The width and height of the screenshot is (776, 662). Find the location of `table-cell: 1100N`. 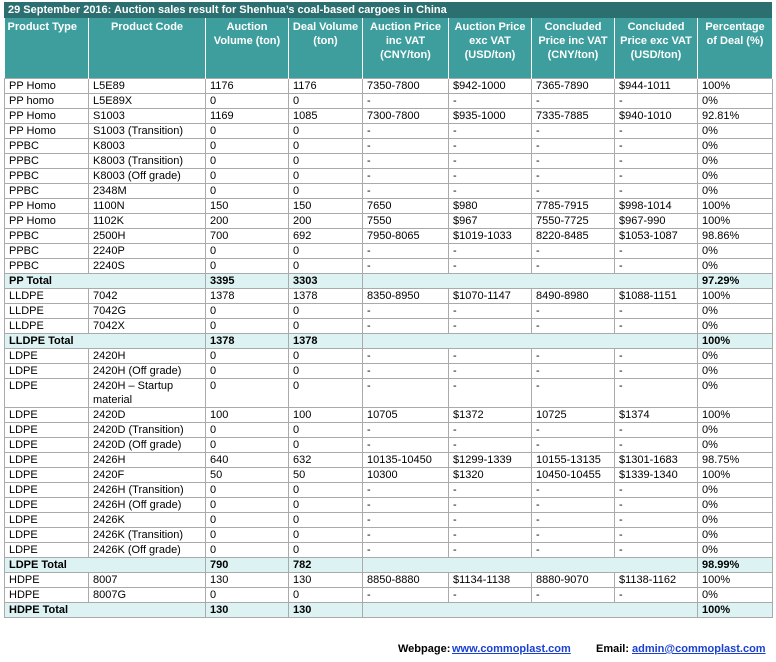

table-cell: 1100N is located at coordinates (147, 206).